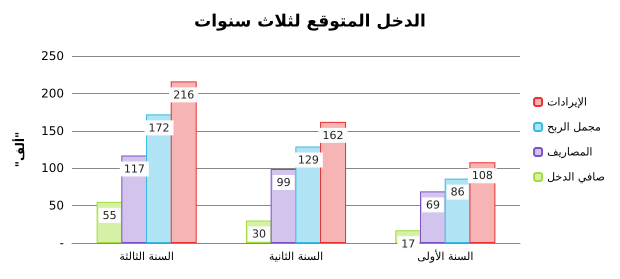 The width and height of the screenshot is (620, 279). What do you see at coordinates (146, 256) in the screenshot?
I see `x-tick-label: السنة الثالثة` at bounding box center [146, 256].